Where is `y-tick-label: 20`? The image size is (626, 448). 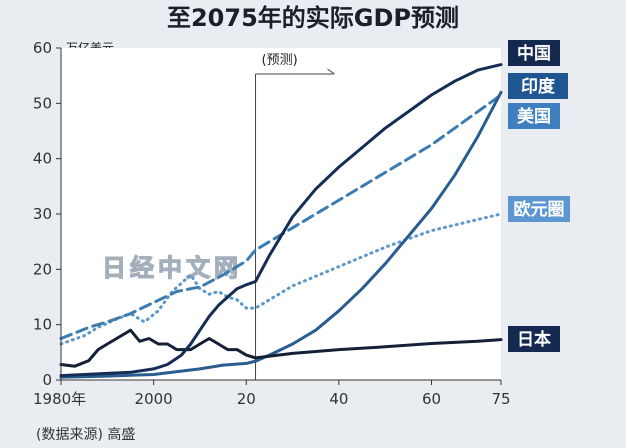
y-tick-label: 20 is located at coordinates (42, 269).